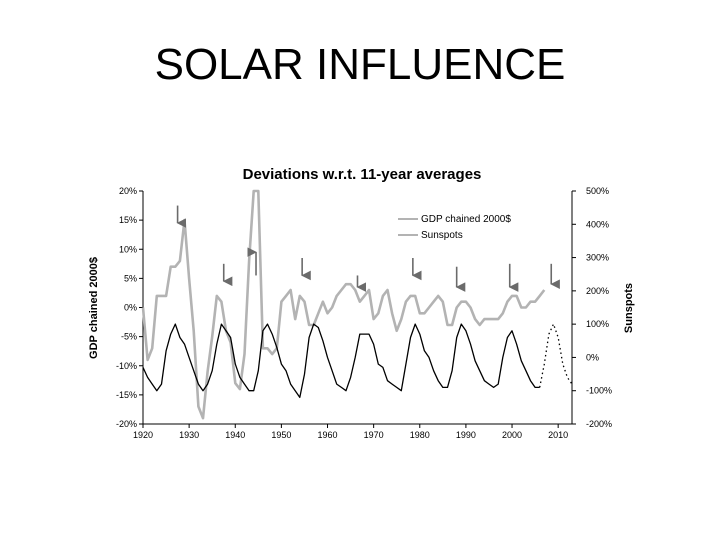 The image size is (720, 540). What do you see at coordinates (466, 435) in the screenshot?
I see `x-tick-label: 1990` at bounding box center [466, 435].